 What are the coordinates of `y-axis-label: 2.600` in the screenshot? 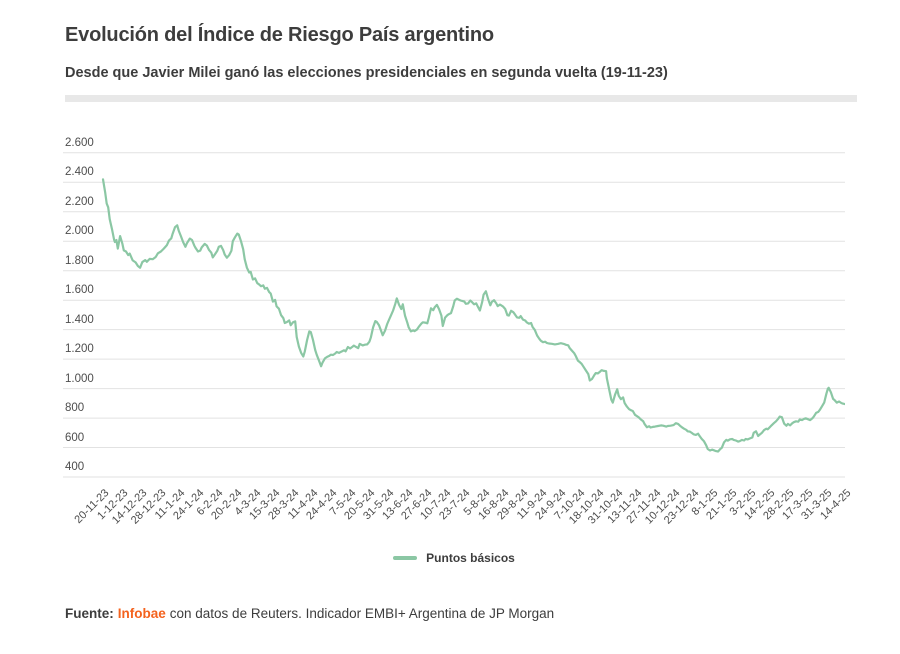 It's located at (79, 142).